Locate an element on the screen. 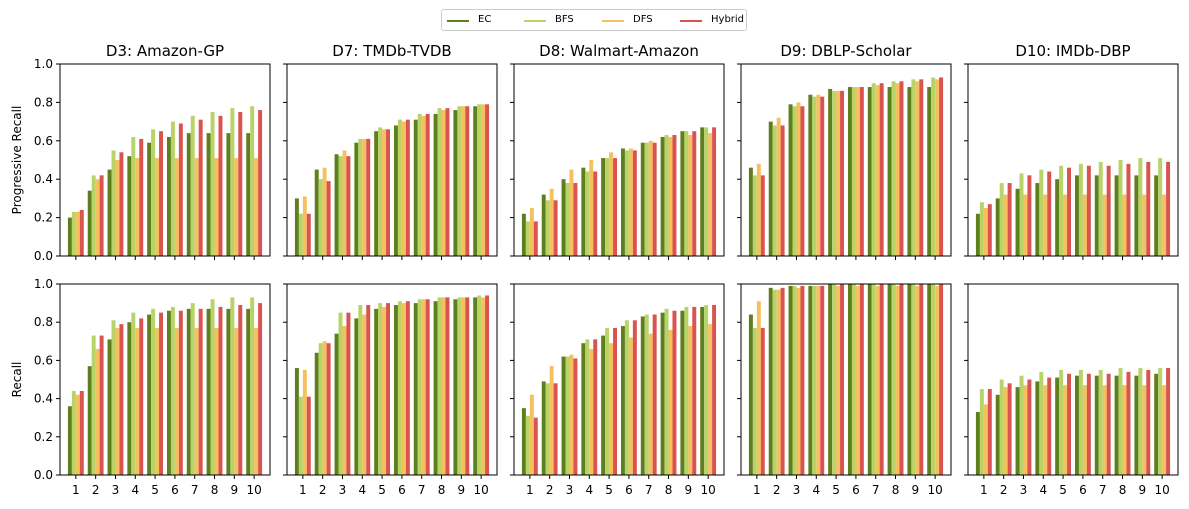 This screenshot has height=509, width=1189. y-tick-label: 1.0 is located at coordinates (43, 64).